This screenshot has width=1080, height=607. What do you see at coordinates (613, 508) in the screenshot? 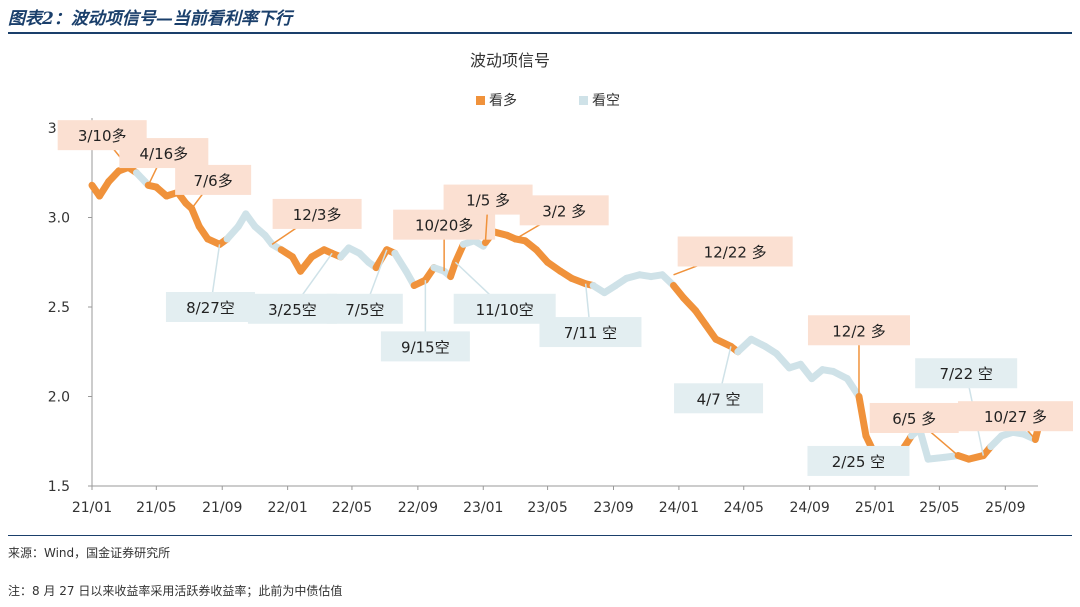
I see `x-tick-label: 23/09` at bounding box center [613, 508].